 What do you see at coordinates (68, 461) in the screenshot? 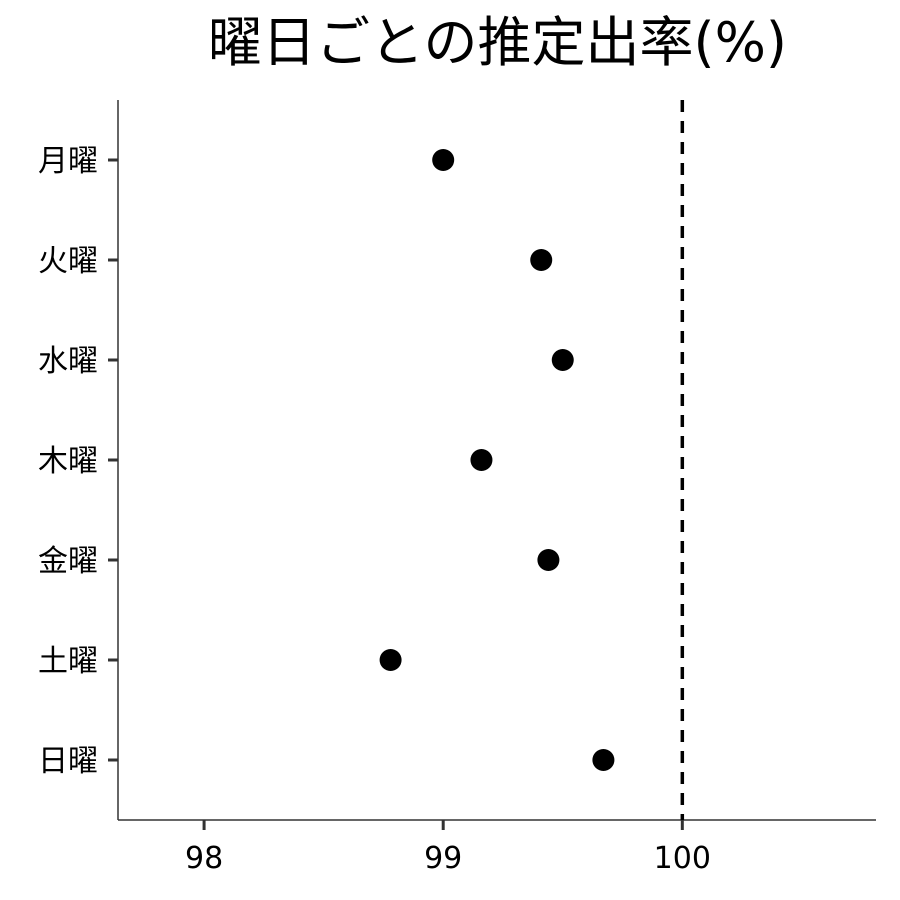
I see `y-tick-label: 木曜` at bounding box center [68, 461].